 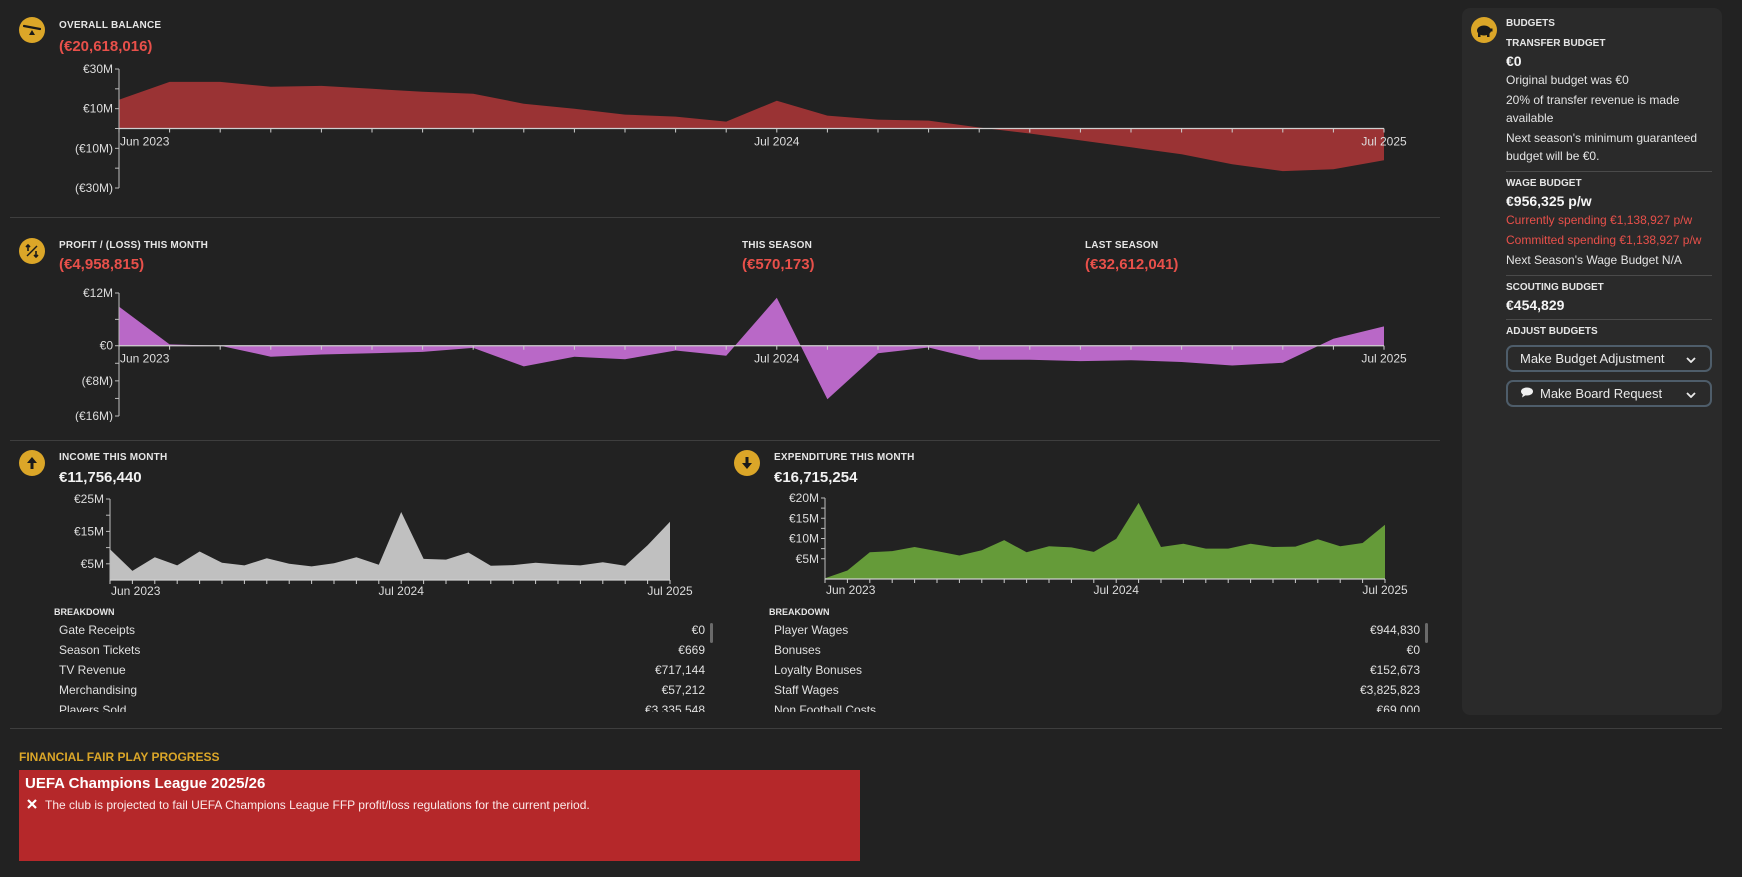 What do you see at coordinates (1394, 630) in the screenshot?
I see `breakdown-value: €944,830` at bounding box center [1394, 630].